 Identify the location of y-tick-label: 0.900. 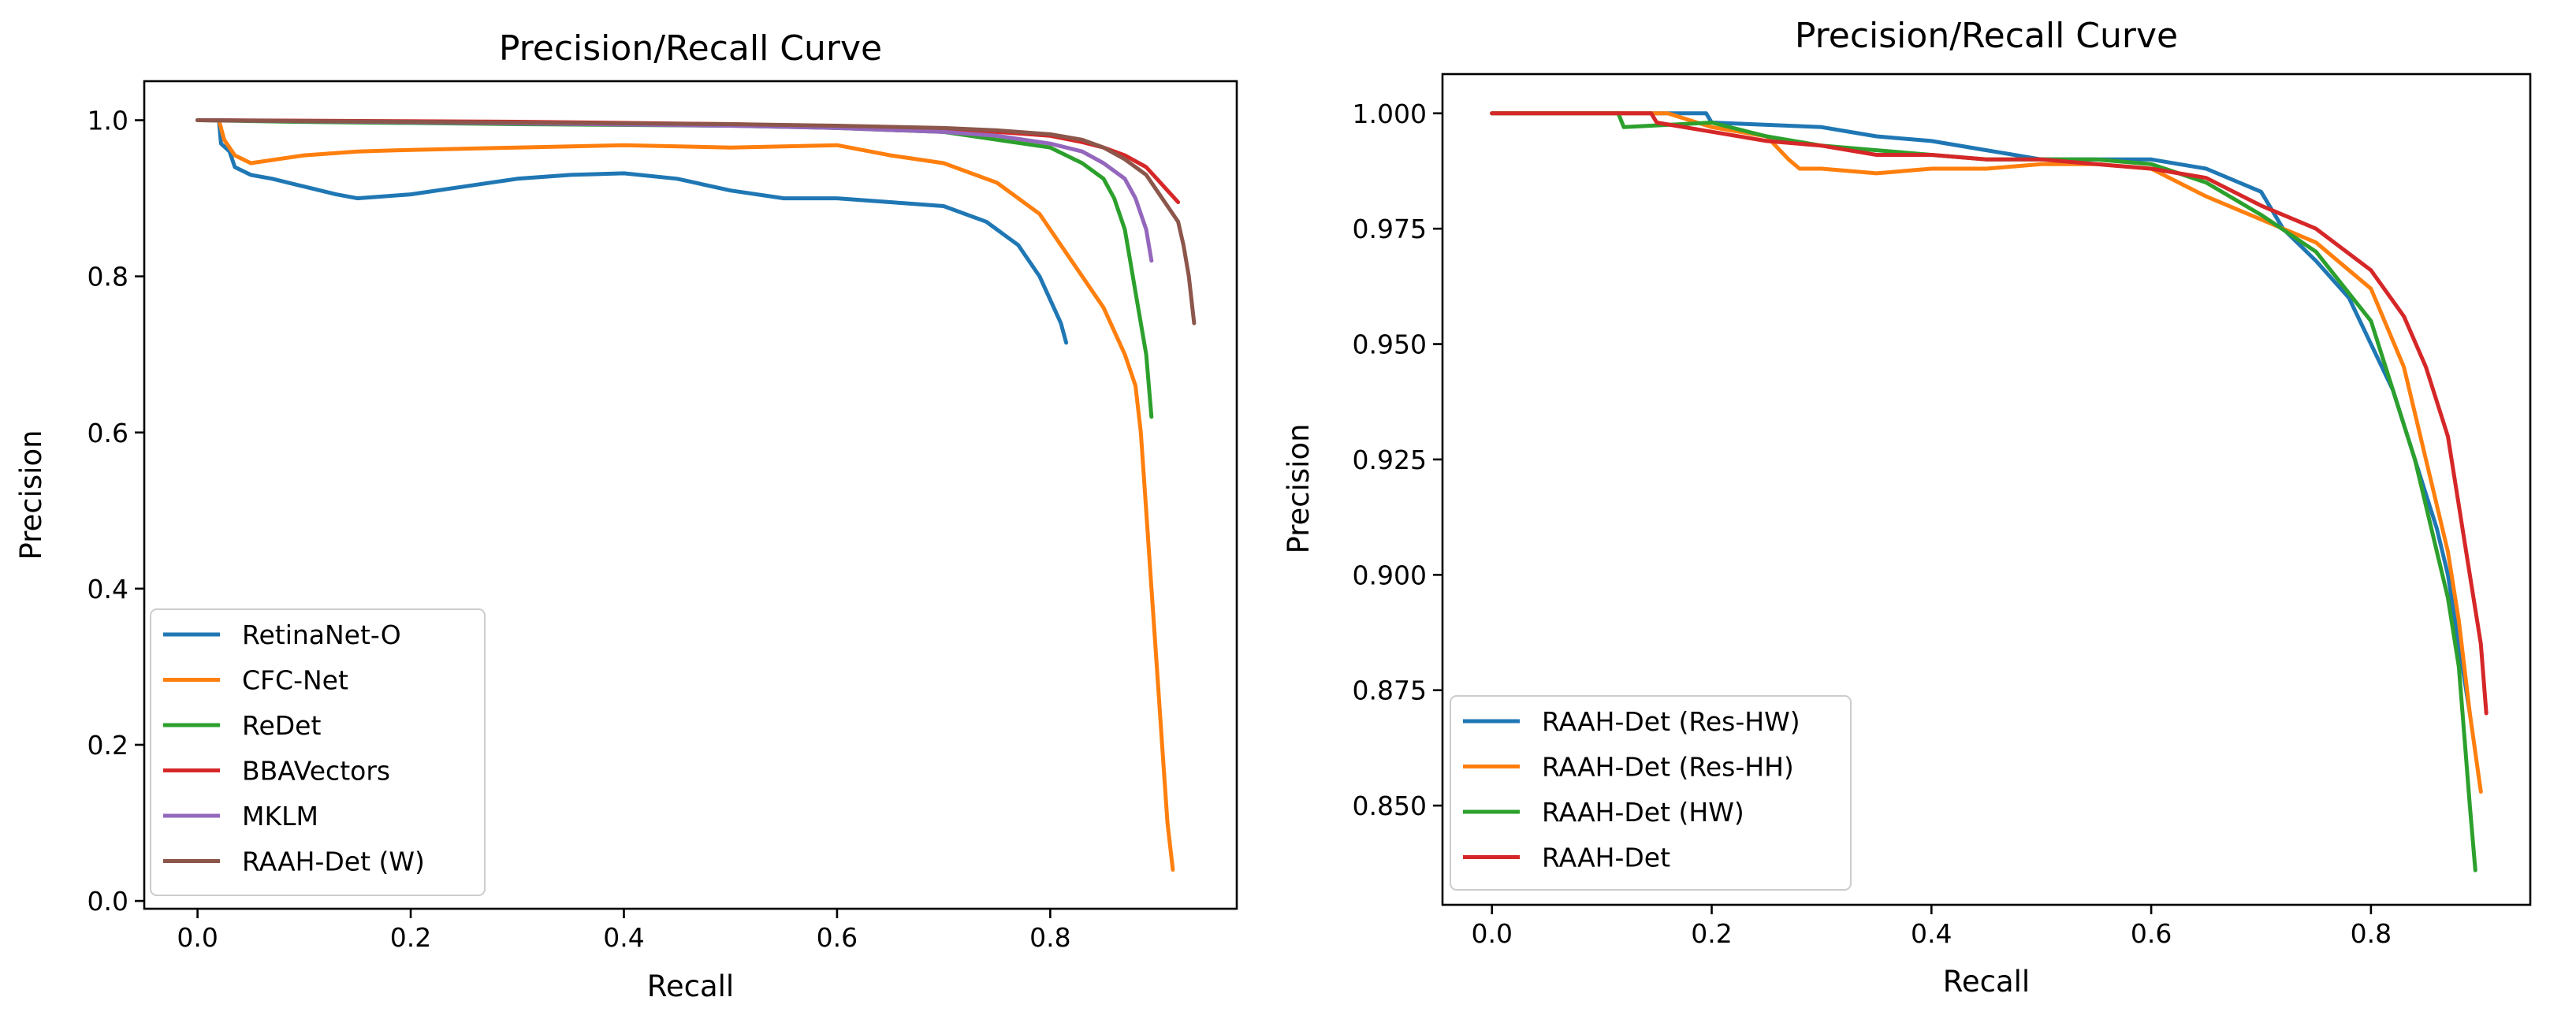
(1390, 575).